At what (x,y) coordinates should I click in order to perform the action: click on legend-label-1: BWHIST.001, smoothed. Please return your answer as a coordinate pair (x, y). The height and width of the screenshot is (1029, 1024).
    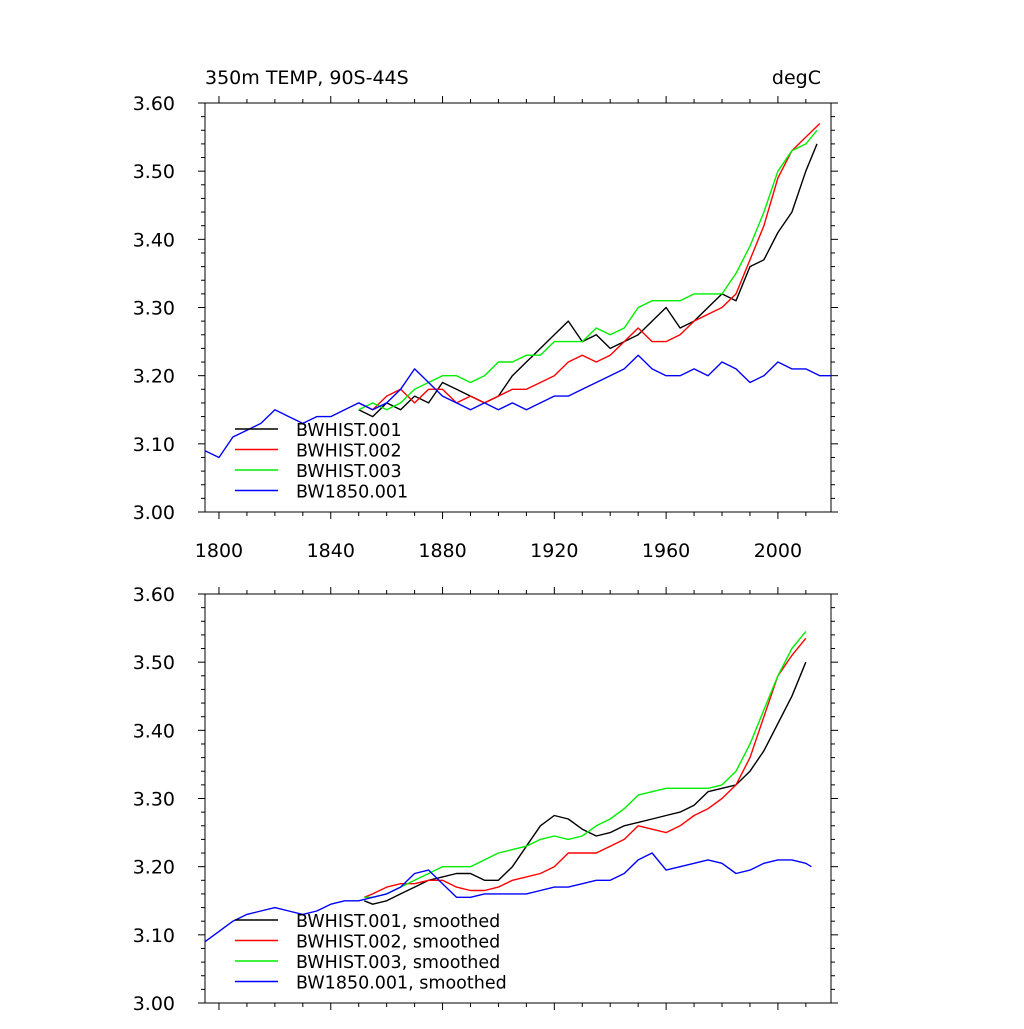
    Looking at the image, I should click on (398, 922).